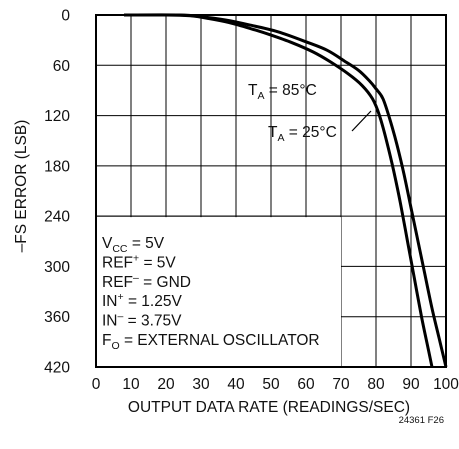 Image resolution: width=459 pixels, height=449 pixels. Describe the element at coordinates (57, 166) in the screenshot. I see `y-tick-label: 180` at that location.